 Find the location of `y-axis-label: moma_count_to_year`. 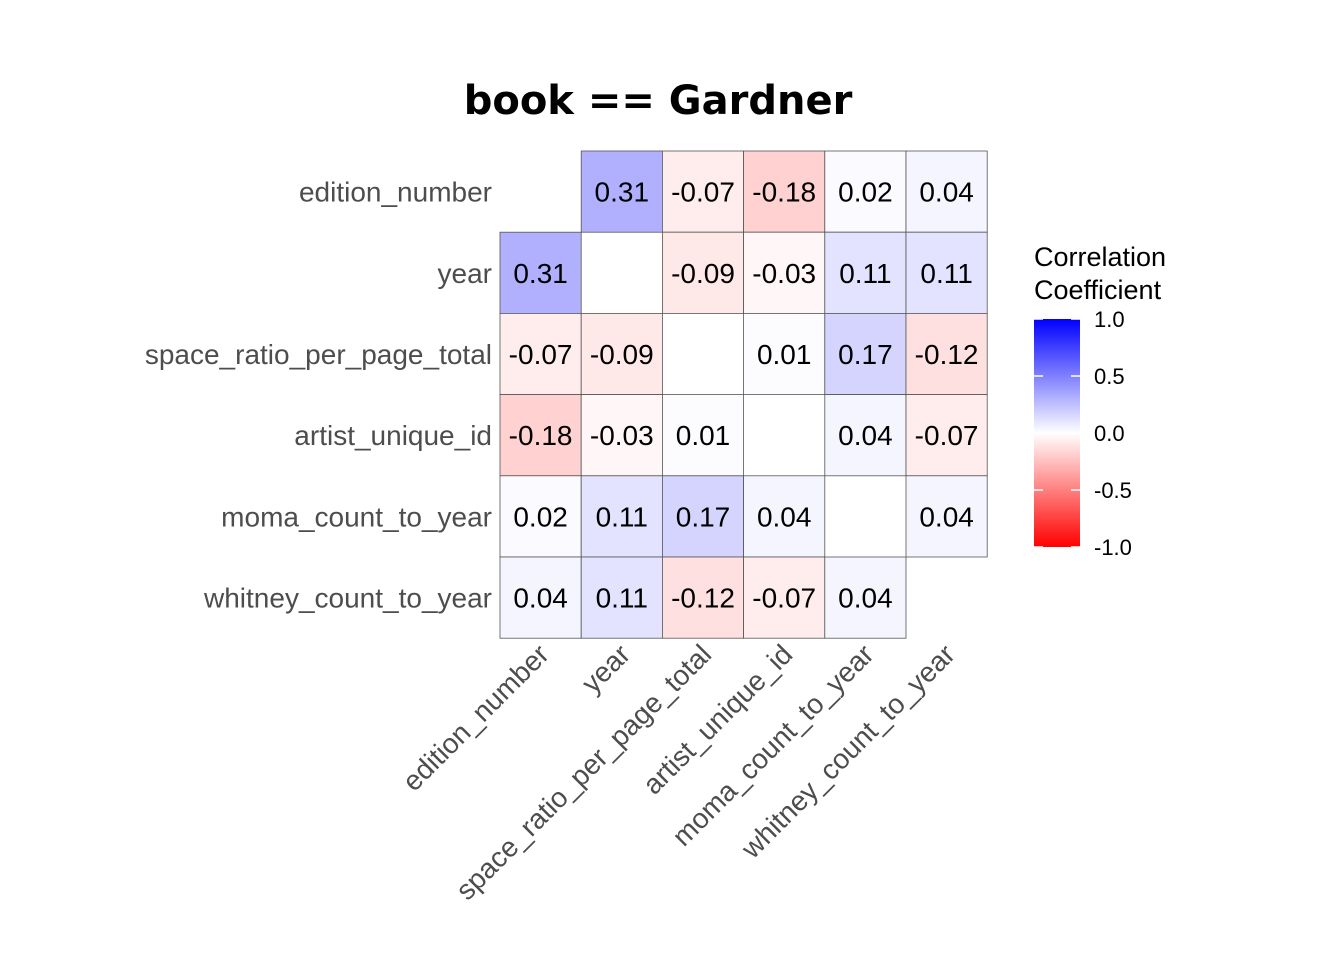

y-axis-label: moma_count_to_year is located at coordinates (356, 516).